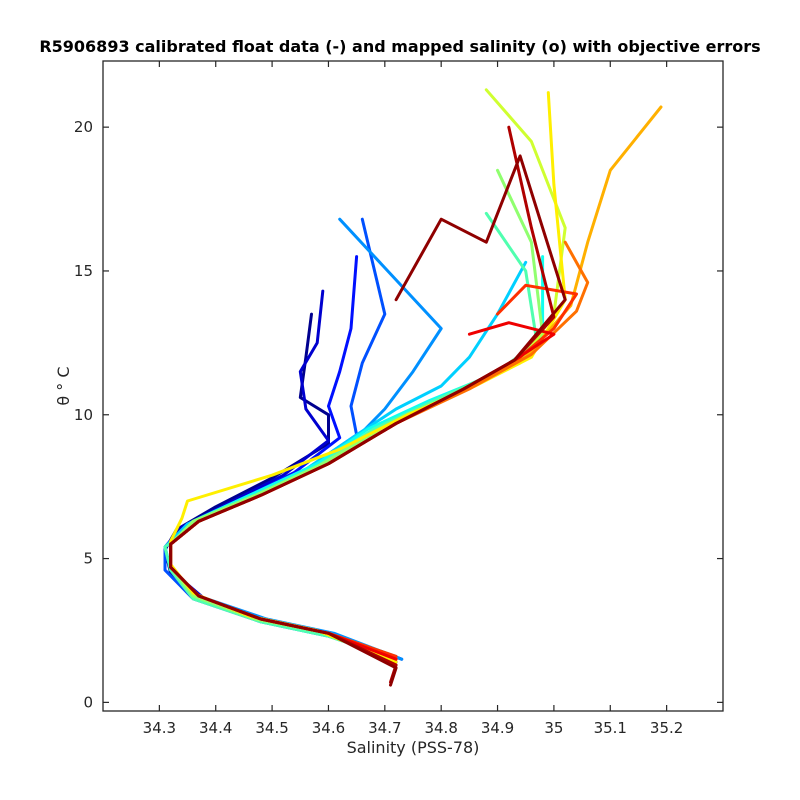 Image resolution: width=800 pixels, height=800 pixels. What do you see at coordinates (283, 475) in the screenshot?
I see `series-line` at bounding box center [283, 475].